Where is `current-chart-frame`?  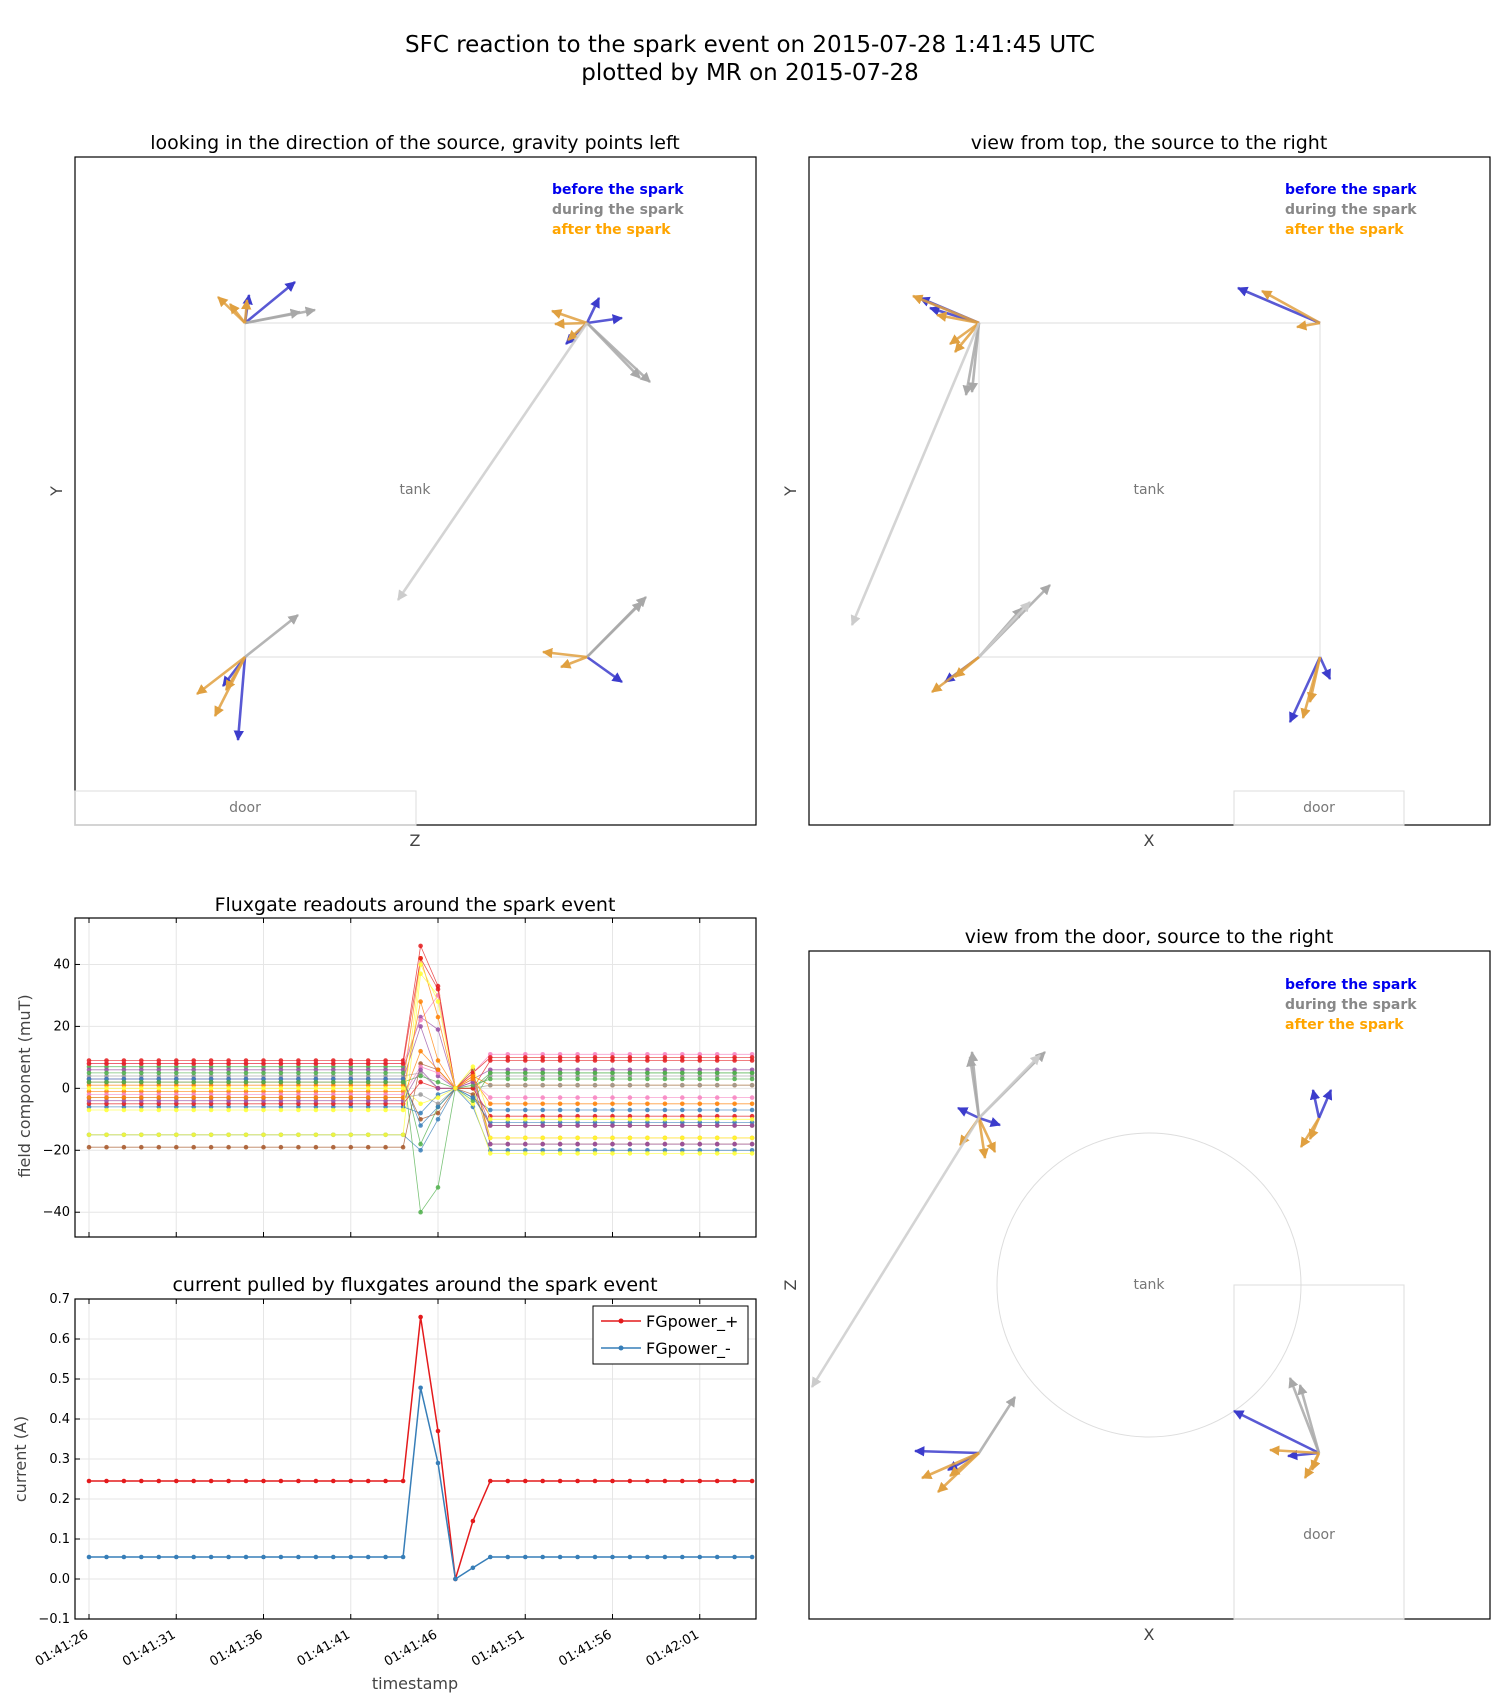
current-chart-frame is located at coordinates (415, 1459).